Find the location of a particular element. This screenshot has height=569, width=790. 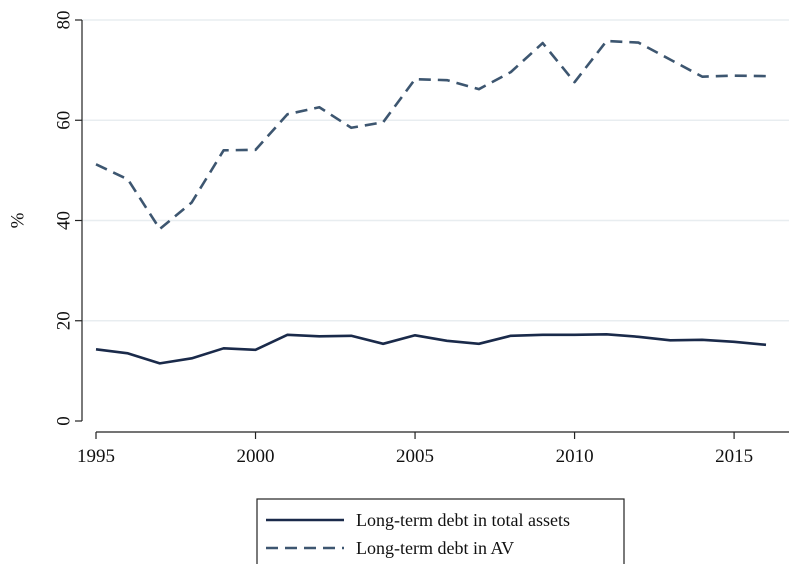

y-tick-label: 20 is located at coordinates (64, 320).